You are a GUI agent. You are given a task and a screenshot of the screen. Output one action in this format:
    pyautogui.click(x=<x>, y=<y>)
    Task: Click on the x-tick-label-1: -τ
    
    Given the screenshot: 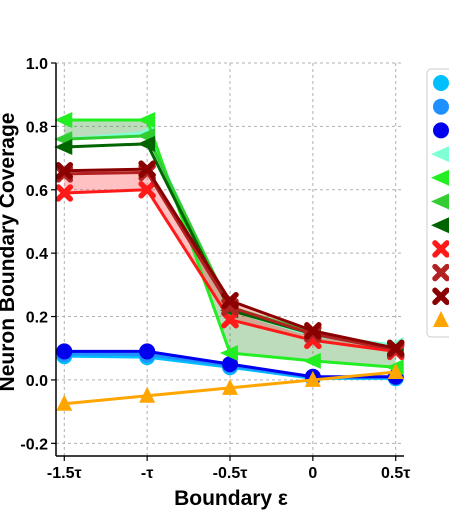 What is the action you would take?
    pyautogui.click(x=147, y=473)
    